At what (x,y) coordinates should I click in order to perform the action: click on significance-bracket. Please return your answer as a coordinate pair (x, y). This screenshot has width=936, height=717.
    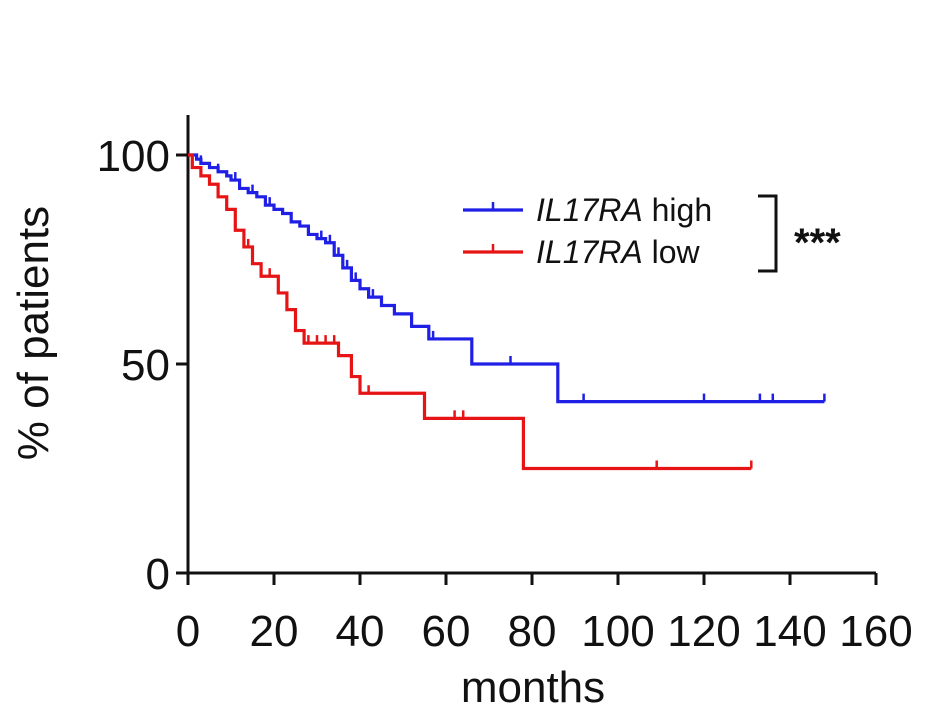
    Looking at the image, I should click on (768, 233).